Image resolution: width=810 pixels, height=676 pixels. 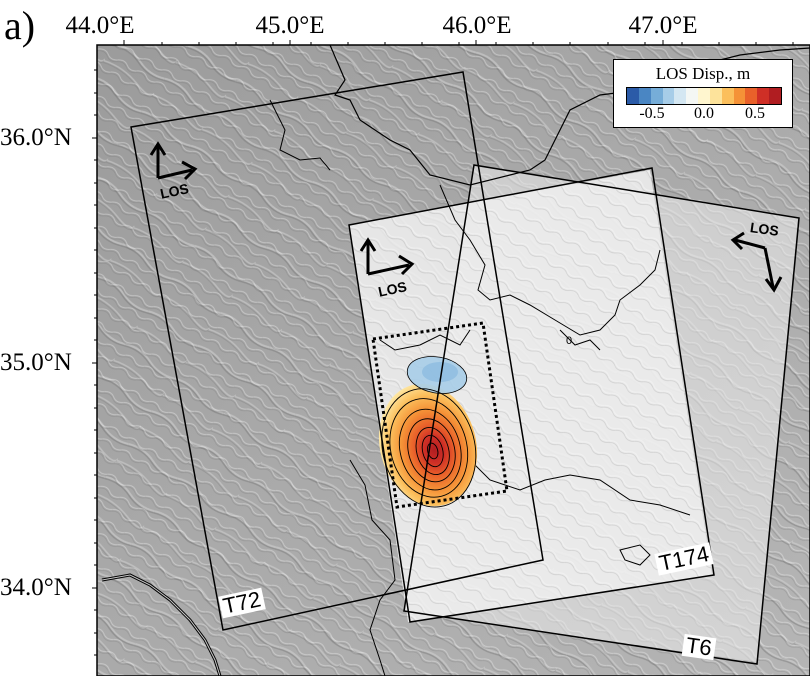 I want to click on legend-tick-neg: -0.5, so click(x=652, y=113).